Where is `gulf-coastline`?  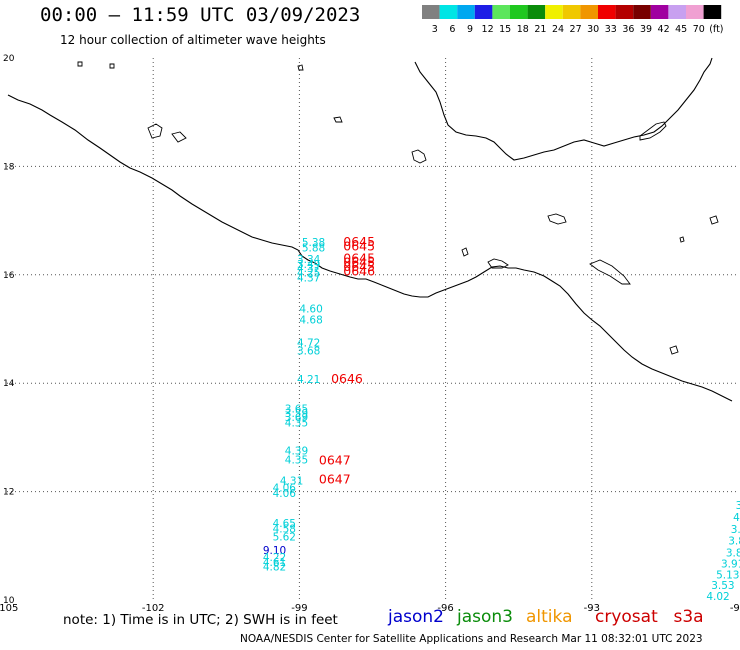 gulf-coastline is located at coordinates (563, 109).